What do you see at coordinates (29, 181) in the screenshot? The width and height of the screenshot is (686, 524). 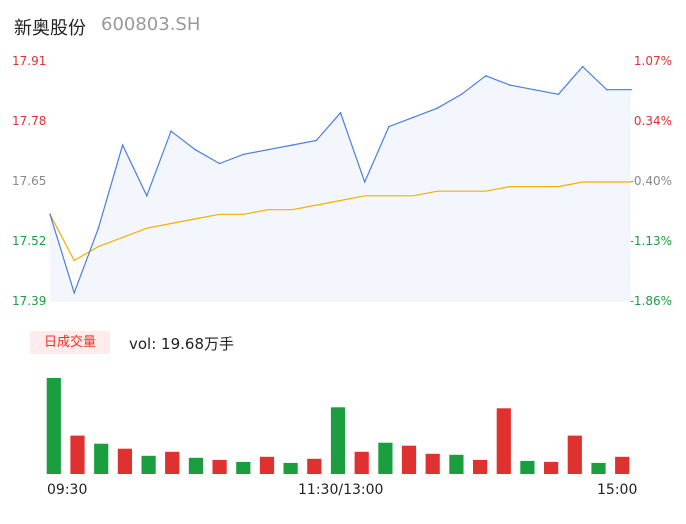 I see `price-tick: 17.65` at bounding box center [29, 181].